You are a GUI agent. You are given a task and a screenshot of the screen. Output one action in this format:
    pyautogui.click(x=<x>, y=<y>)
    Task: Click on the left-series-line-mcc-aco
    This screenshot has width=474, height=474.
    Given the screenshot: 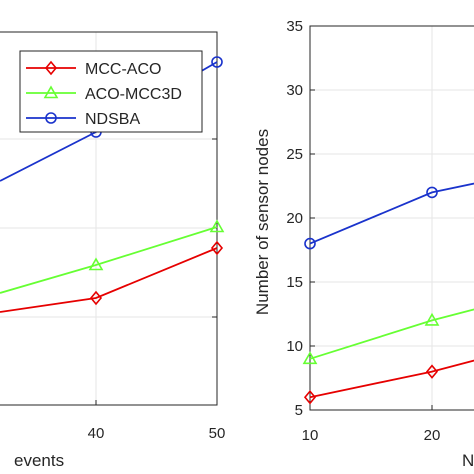 What is the action you would take?
    pyautogui.click(x=109, y=280)
    